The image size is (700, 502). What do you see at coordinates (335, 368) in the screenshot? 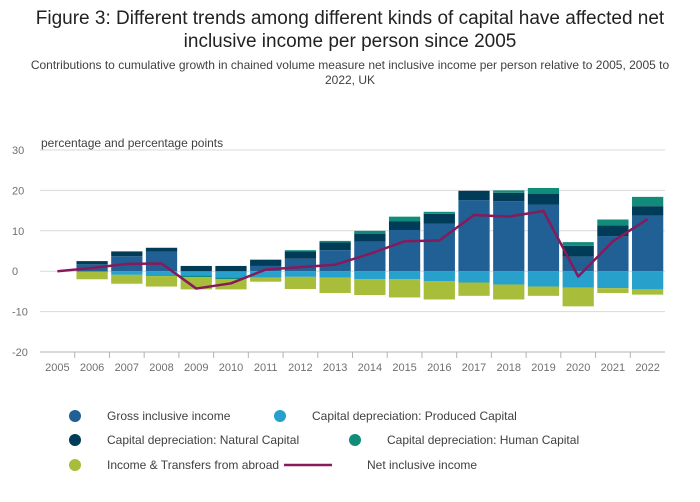
I see `x-tick-label: 2013` at bounding box center [335, 368].